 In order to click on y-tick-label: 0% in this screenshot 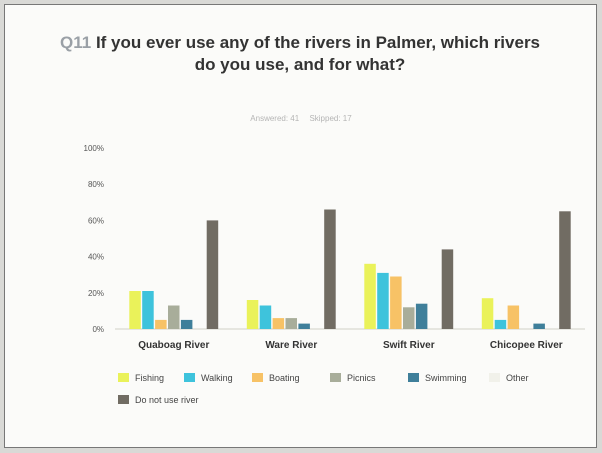, I will do `click(98, 329)`.